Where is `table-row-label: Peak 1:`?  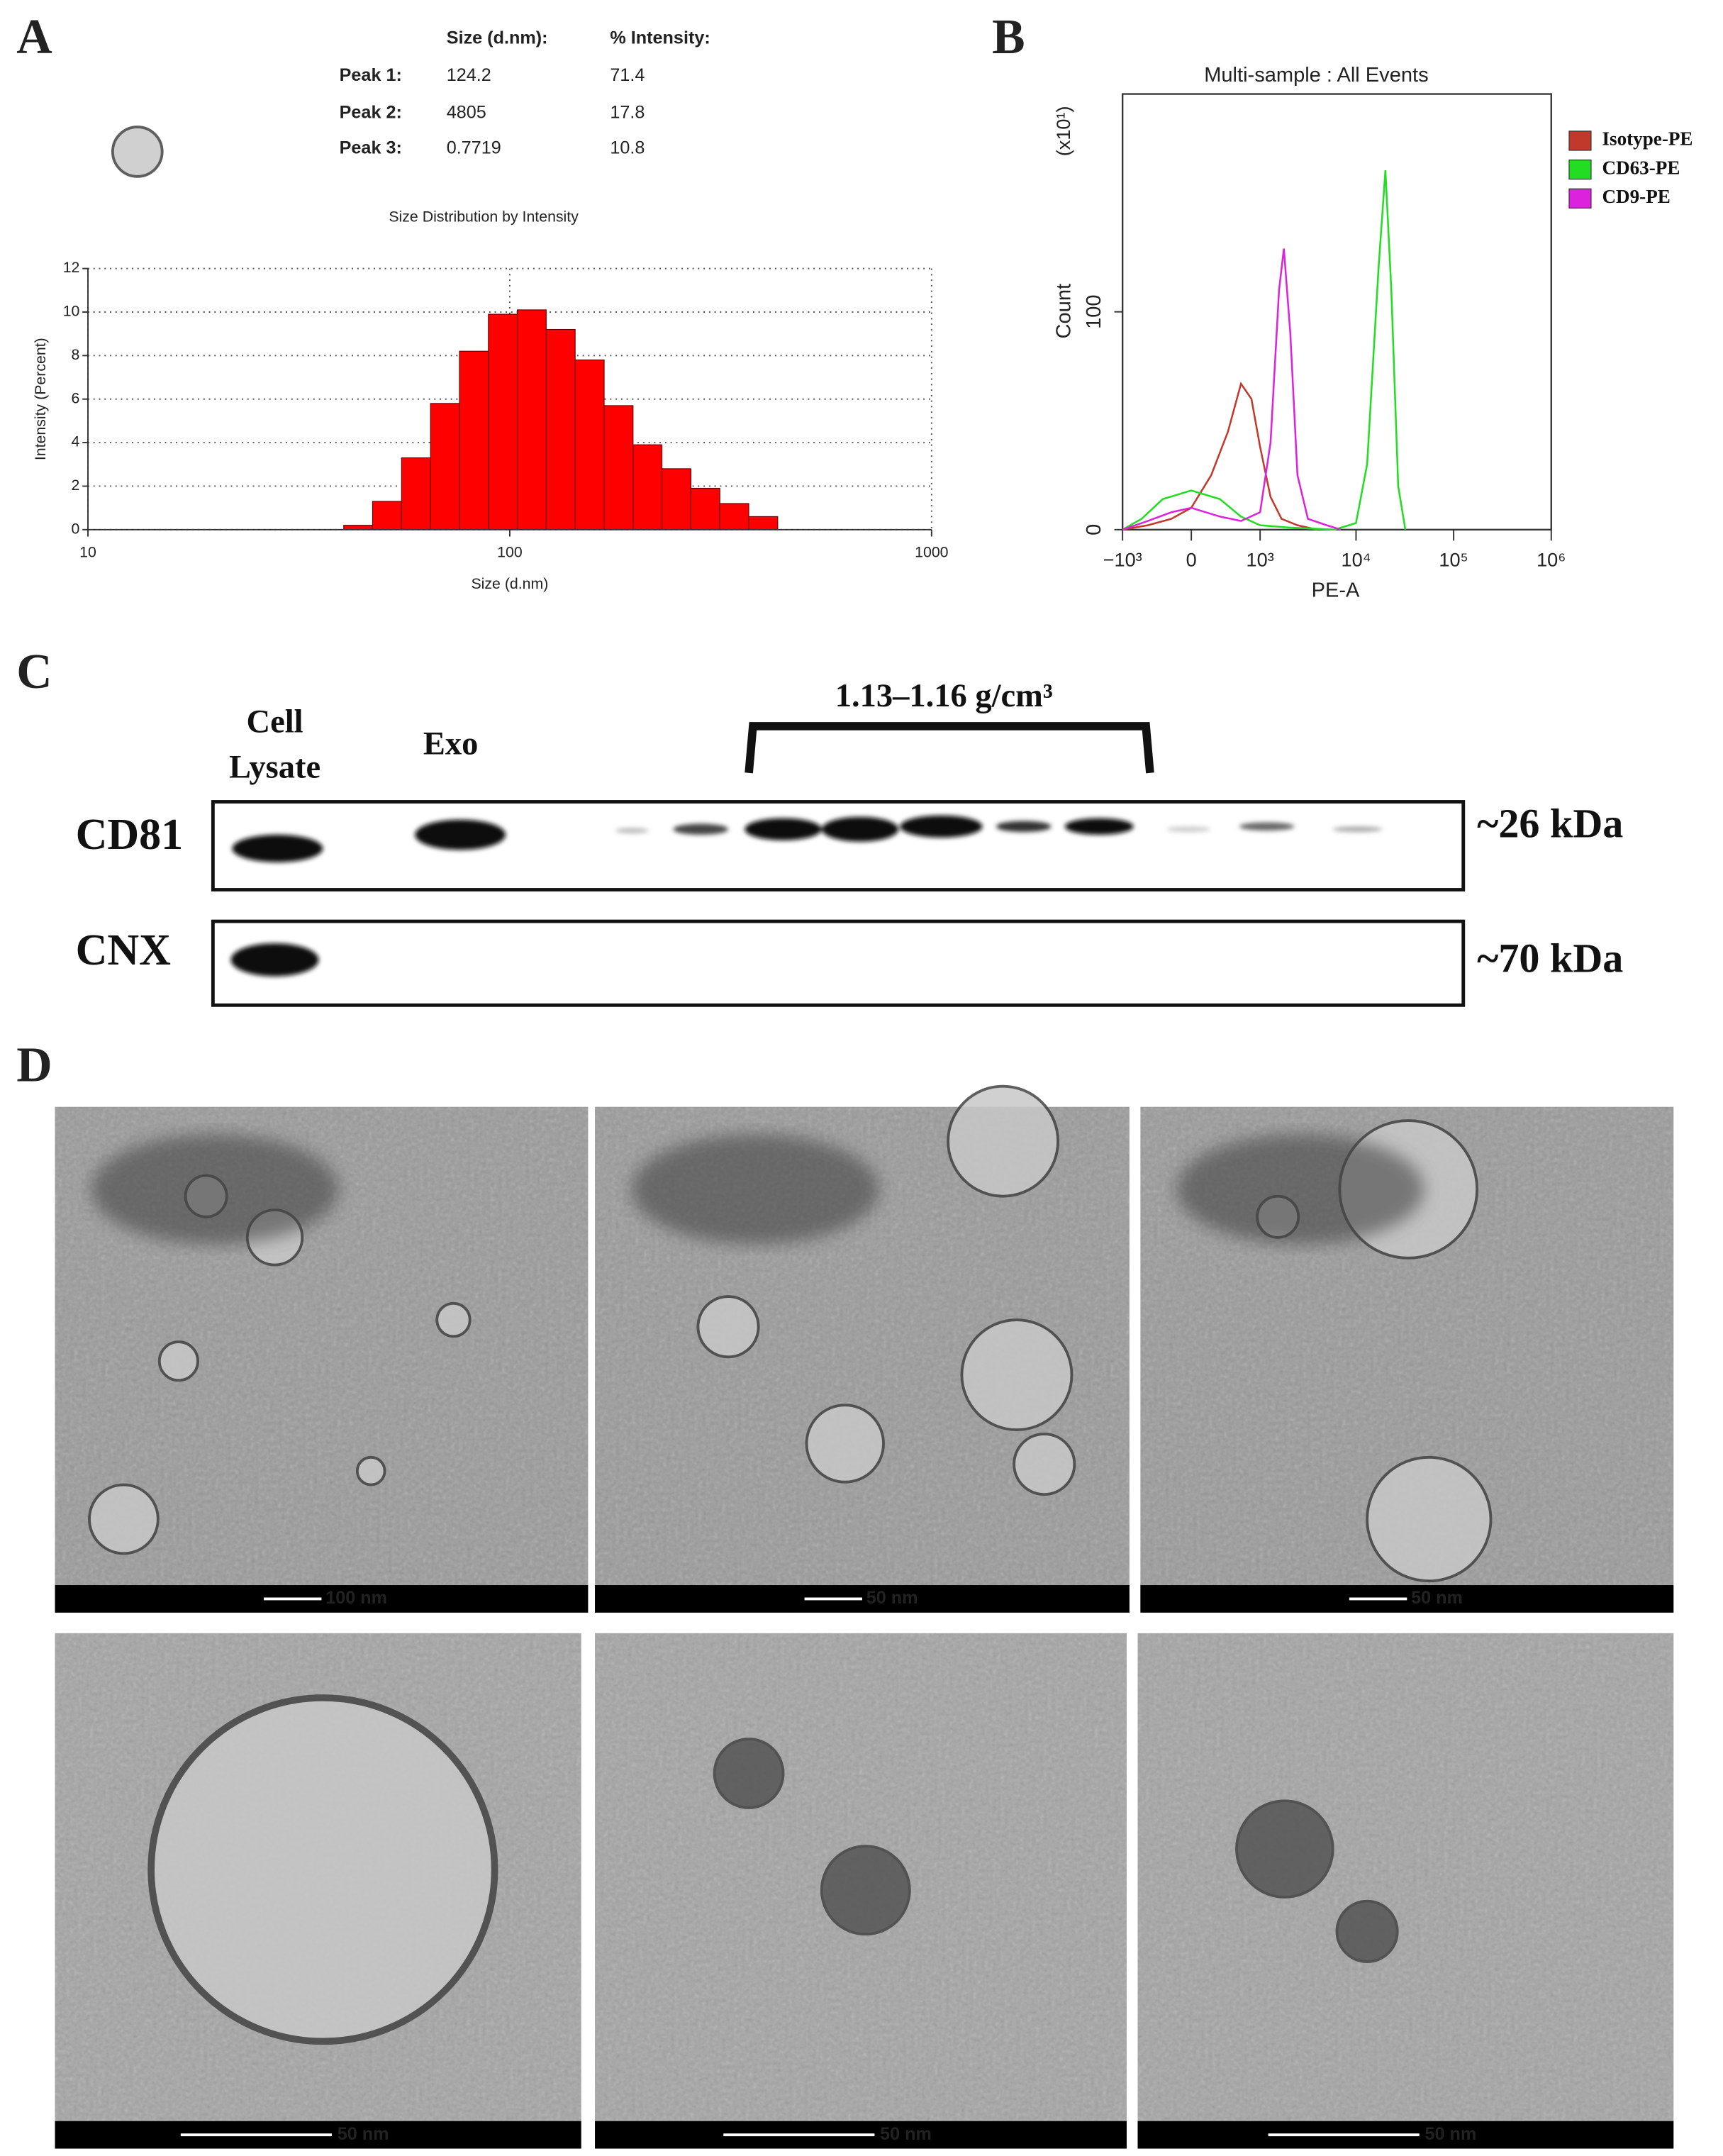
table-row-label: Peak 1: is located at coordinates (371, 75).